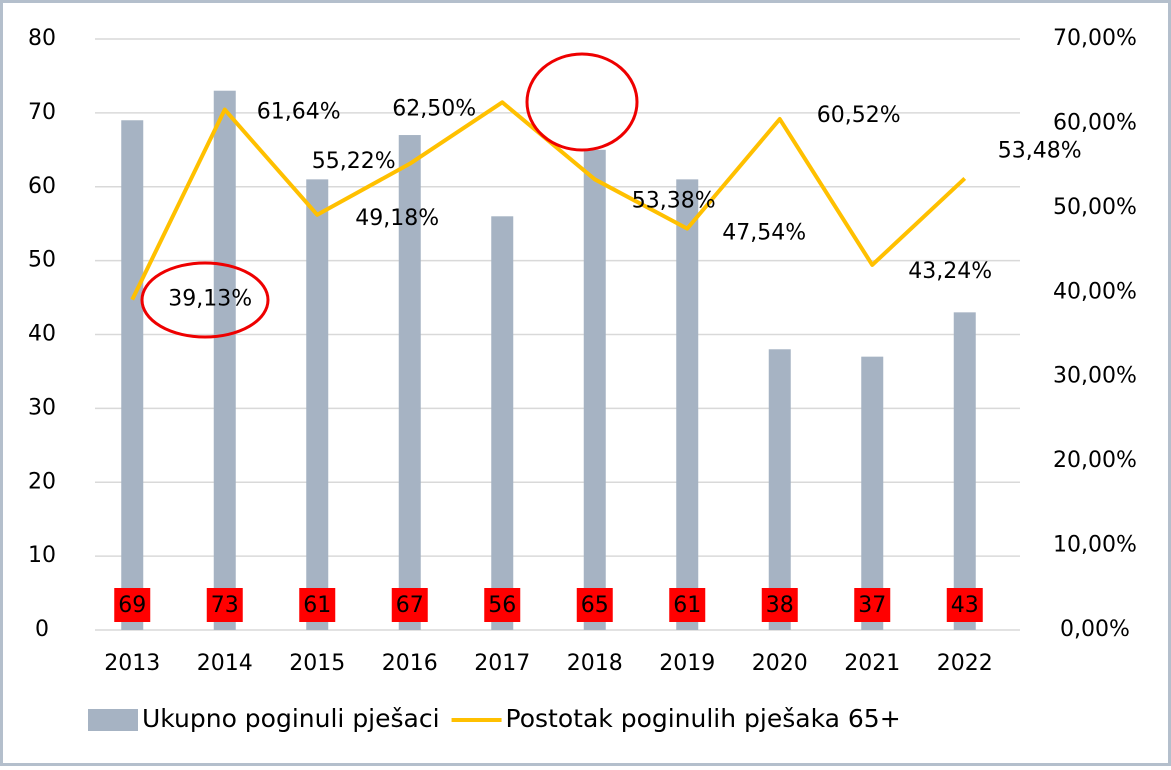 The height and width of the screenshot is (770, 1171). What do you see at coordinates (132, 663) in the screenshot?
I see `x-tick-label: 2013` at bounding box center [132, 663].